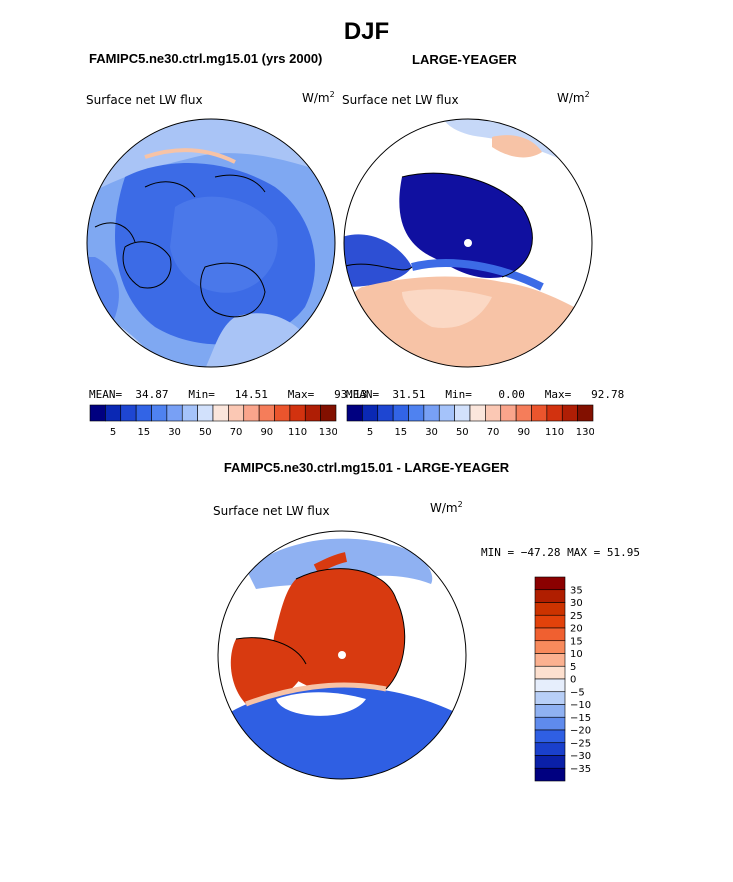 This screenshot has height=882, width=733. I want to click on right-polar-map, so click(468, 243).